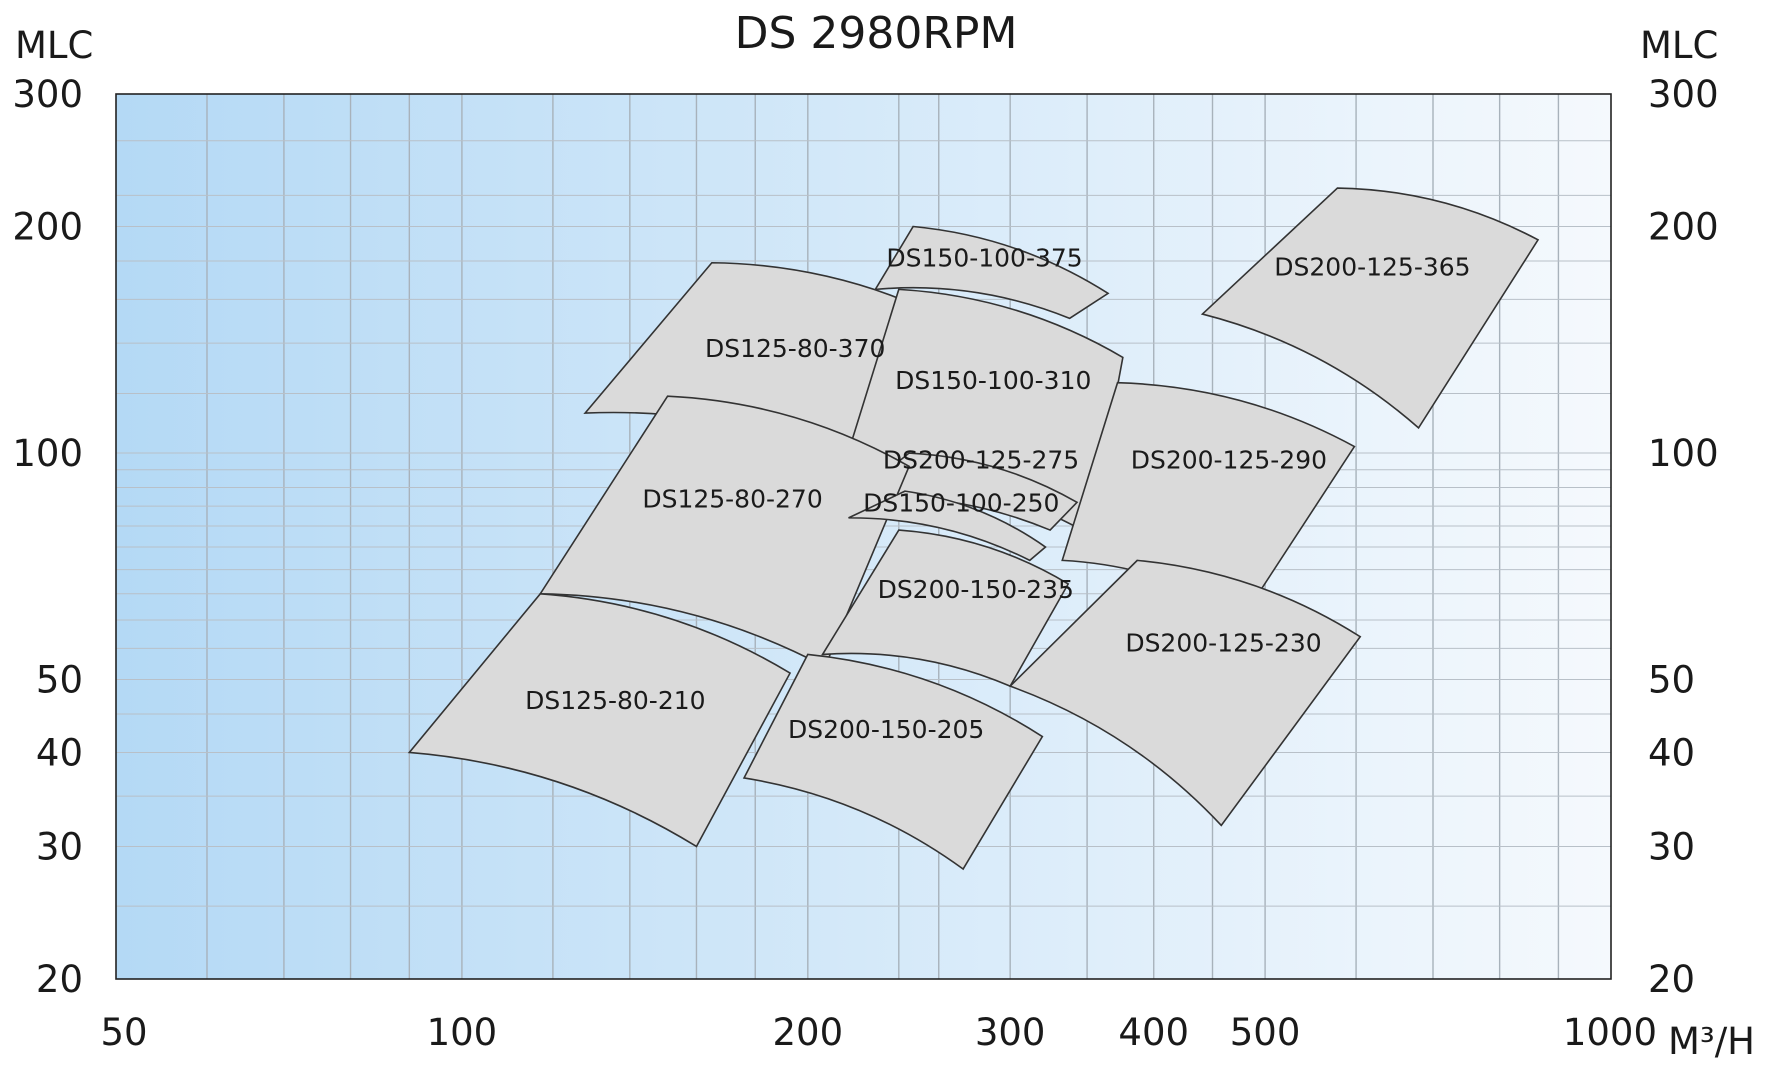 This screenshot has height=1077, width=1765. What do you see at coordinates (1671, 846) in the screenshot?
I see `y-tick-label-right: 30` at bounding box center [1671, 846].